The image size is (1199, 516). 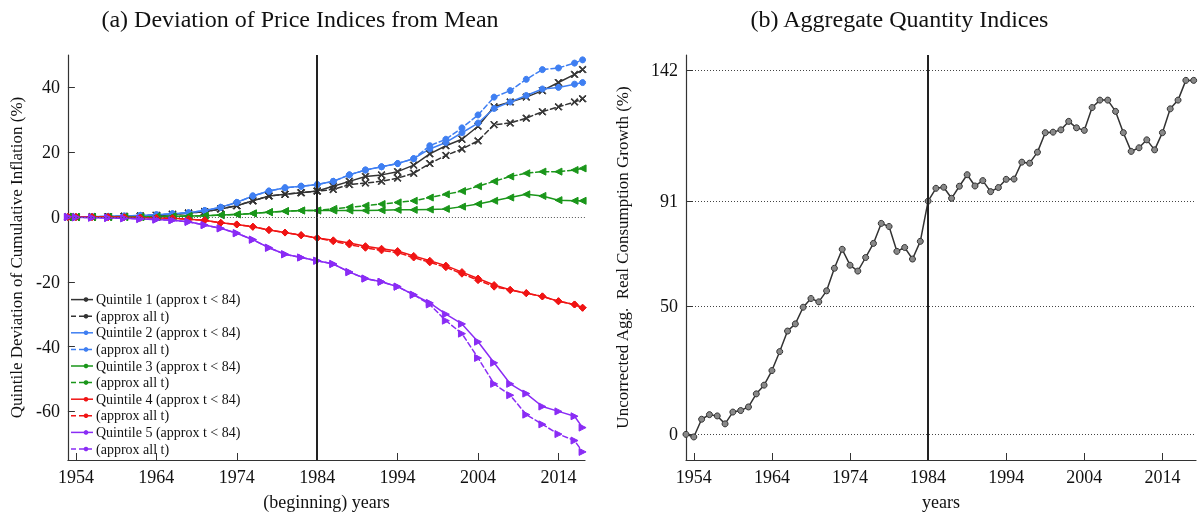 I want to click on chart-title: (b) Aggregate Quantity Indices, so click(x=899, y=19).